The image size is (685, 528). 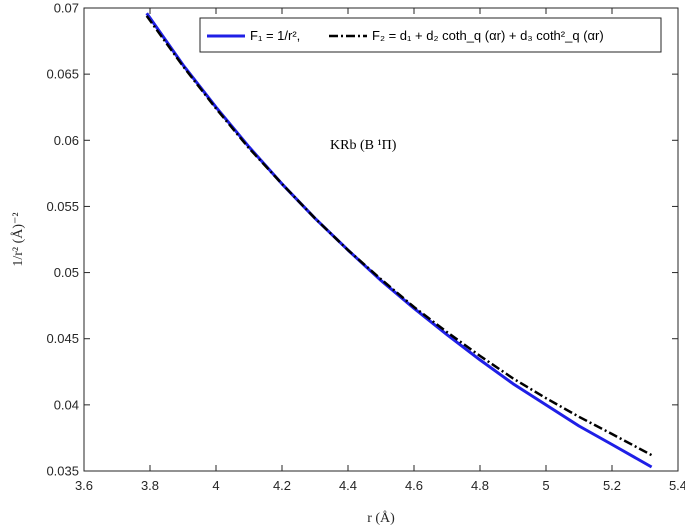 I want to click on x-tick-label: 5.4, so click(x=677, y=485).